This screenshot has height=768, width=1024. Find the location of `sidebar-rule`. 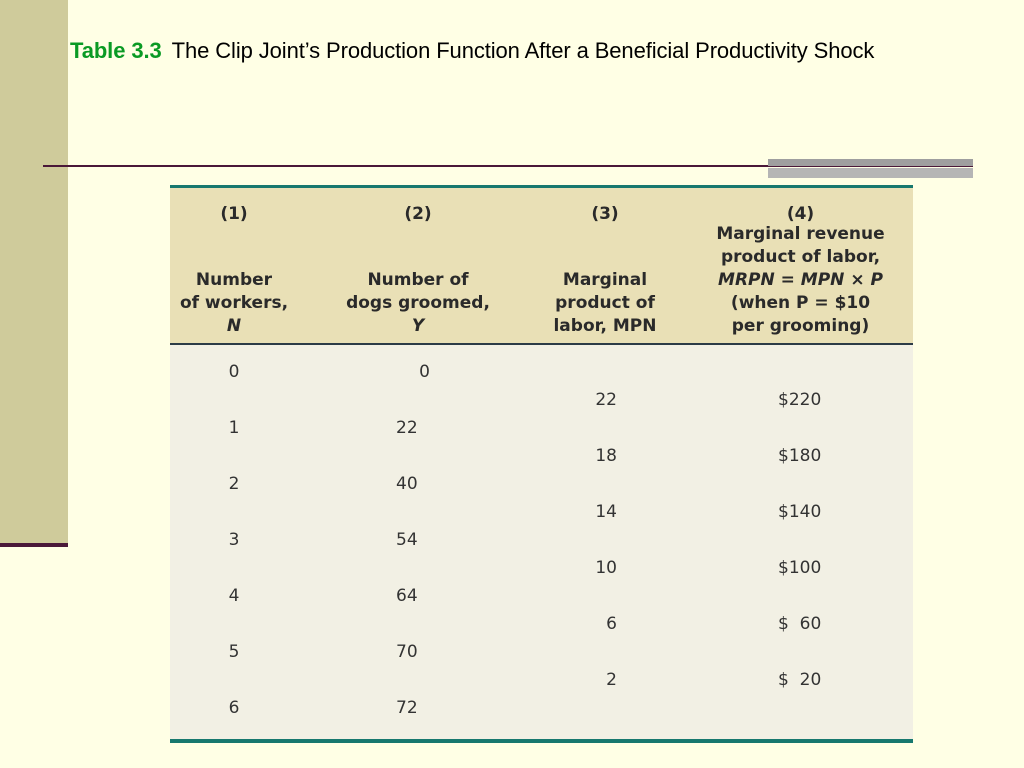

sidebar-rule is located at coordinates (34, 545).